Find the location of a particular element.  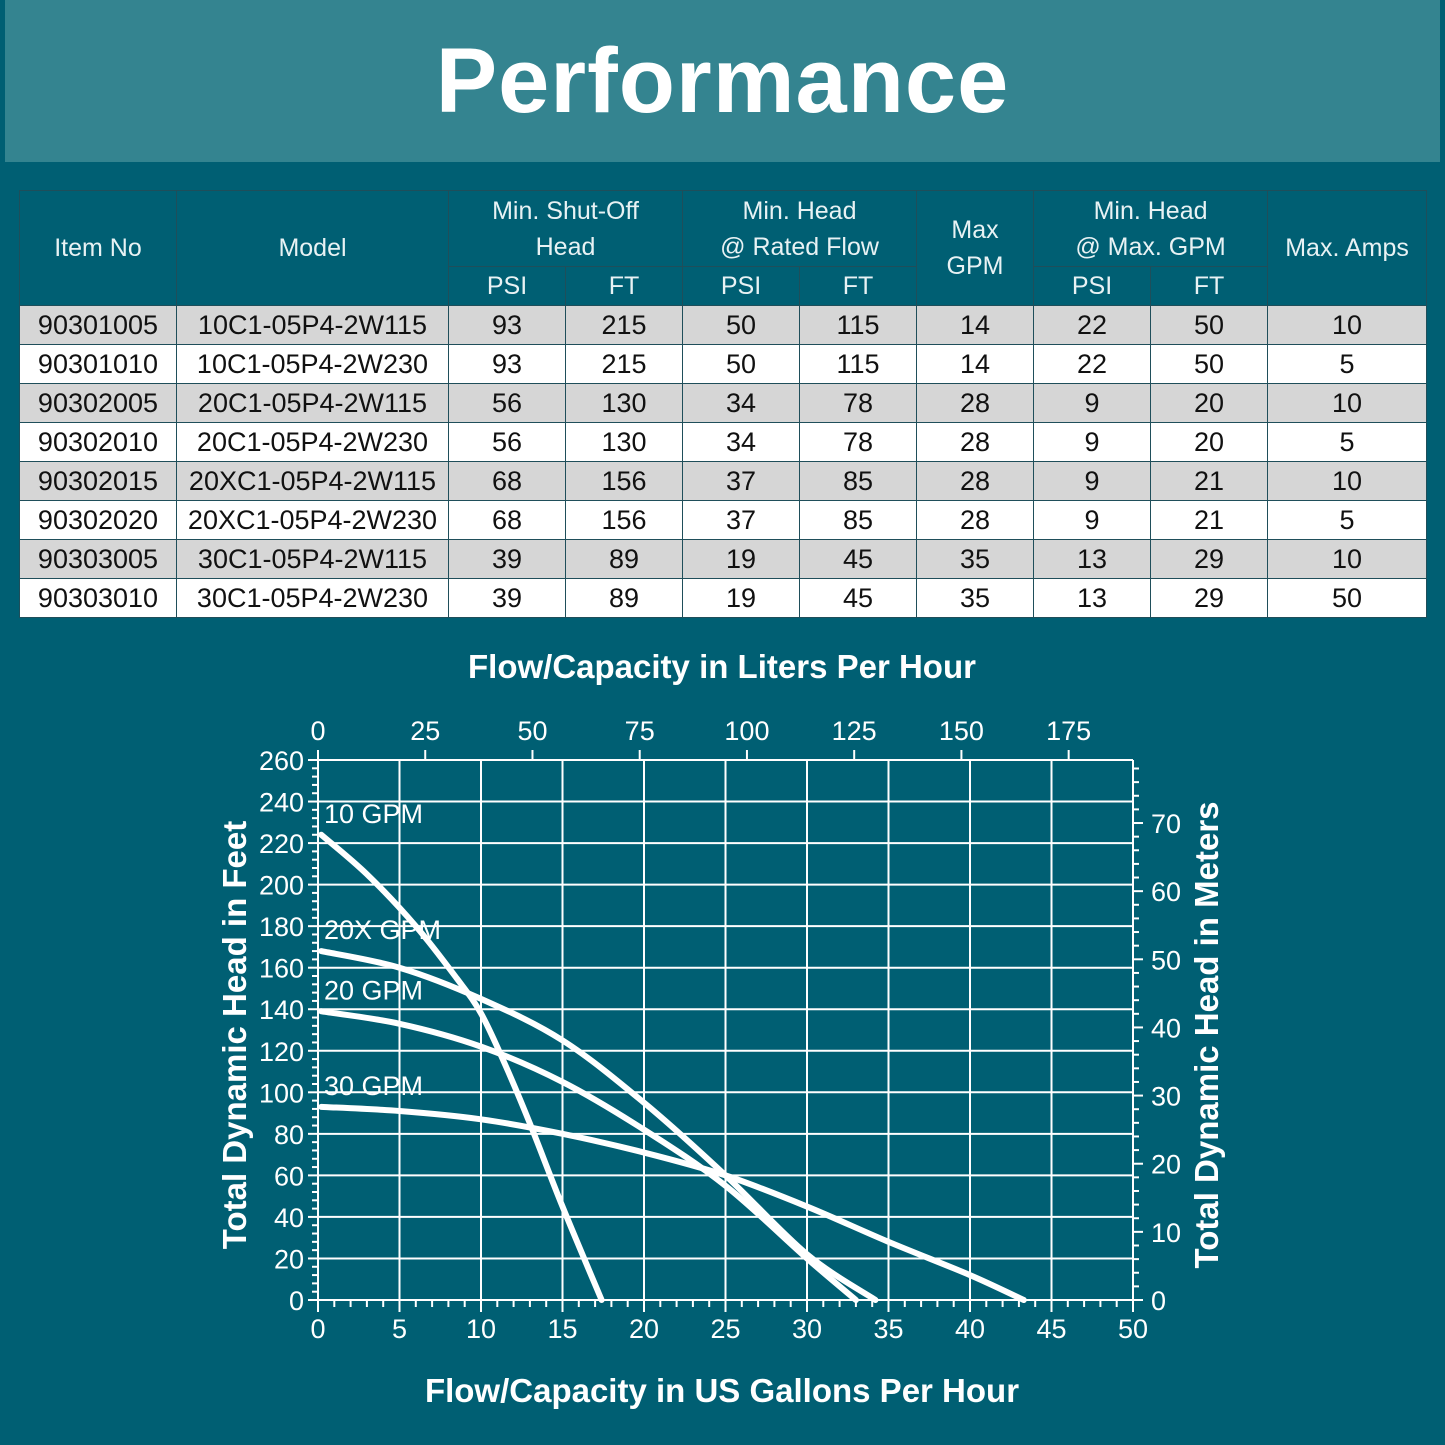

series-label: 30 GPM is located at coordinates (373, 1086).